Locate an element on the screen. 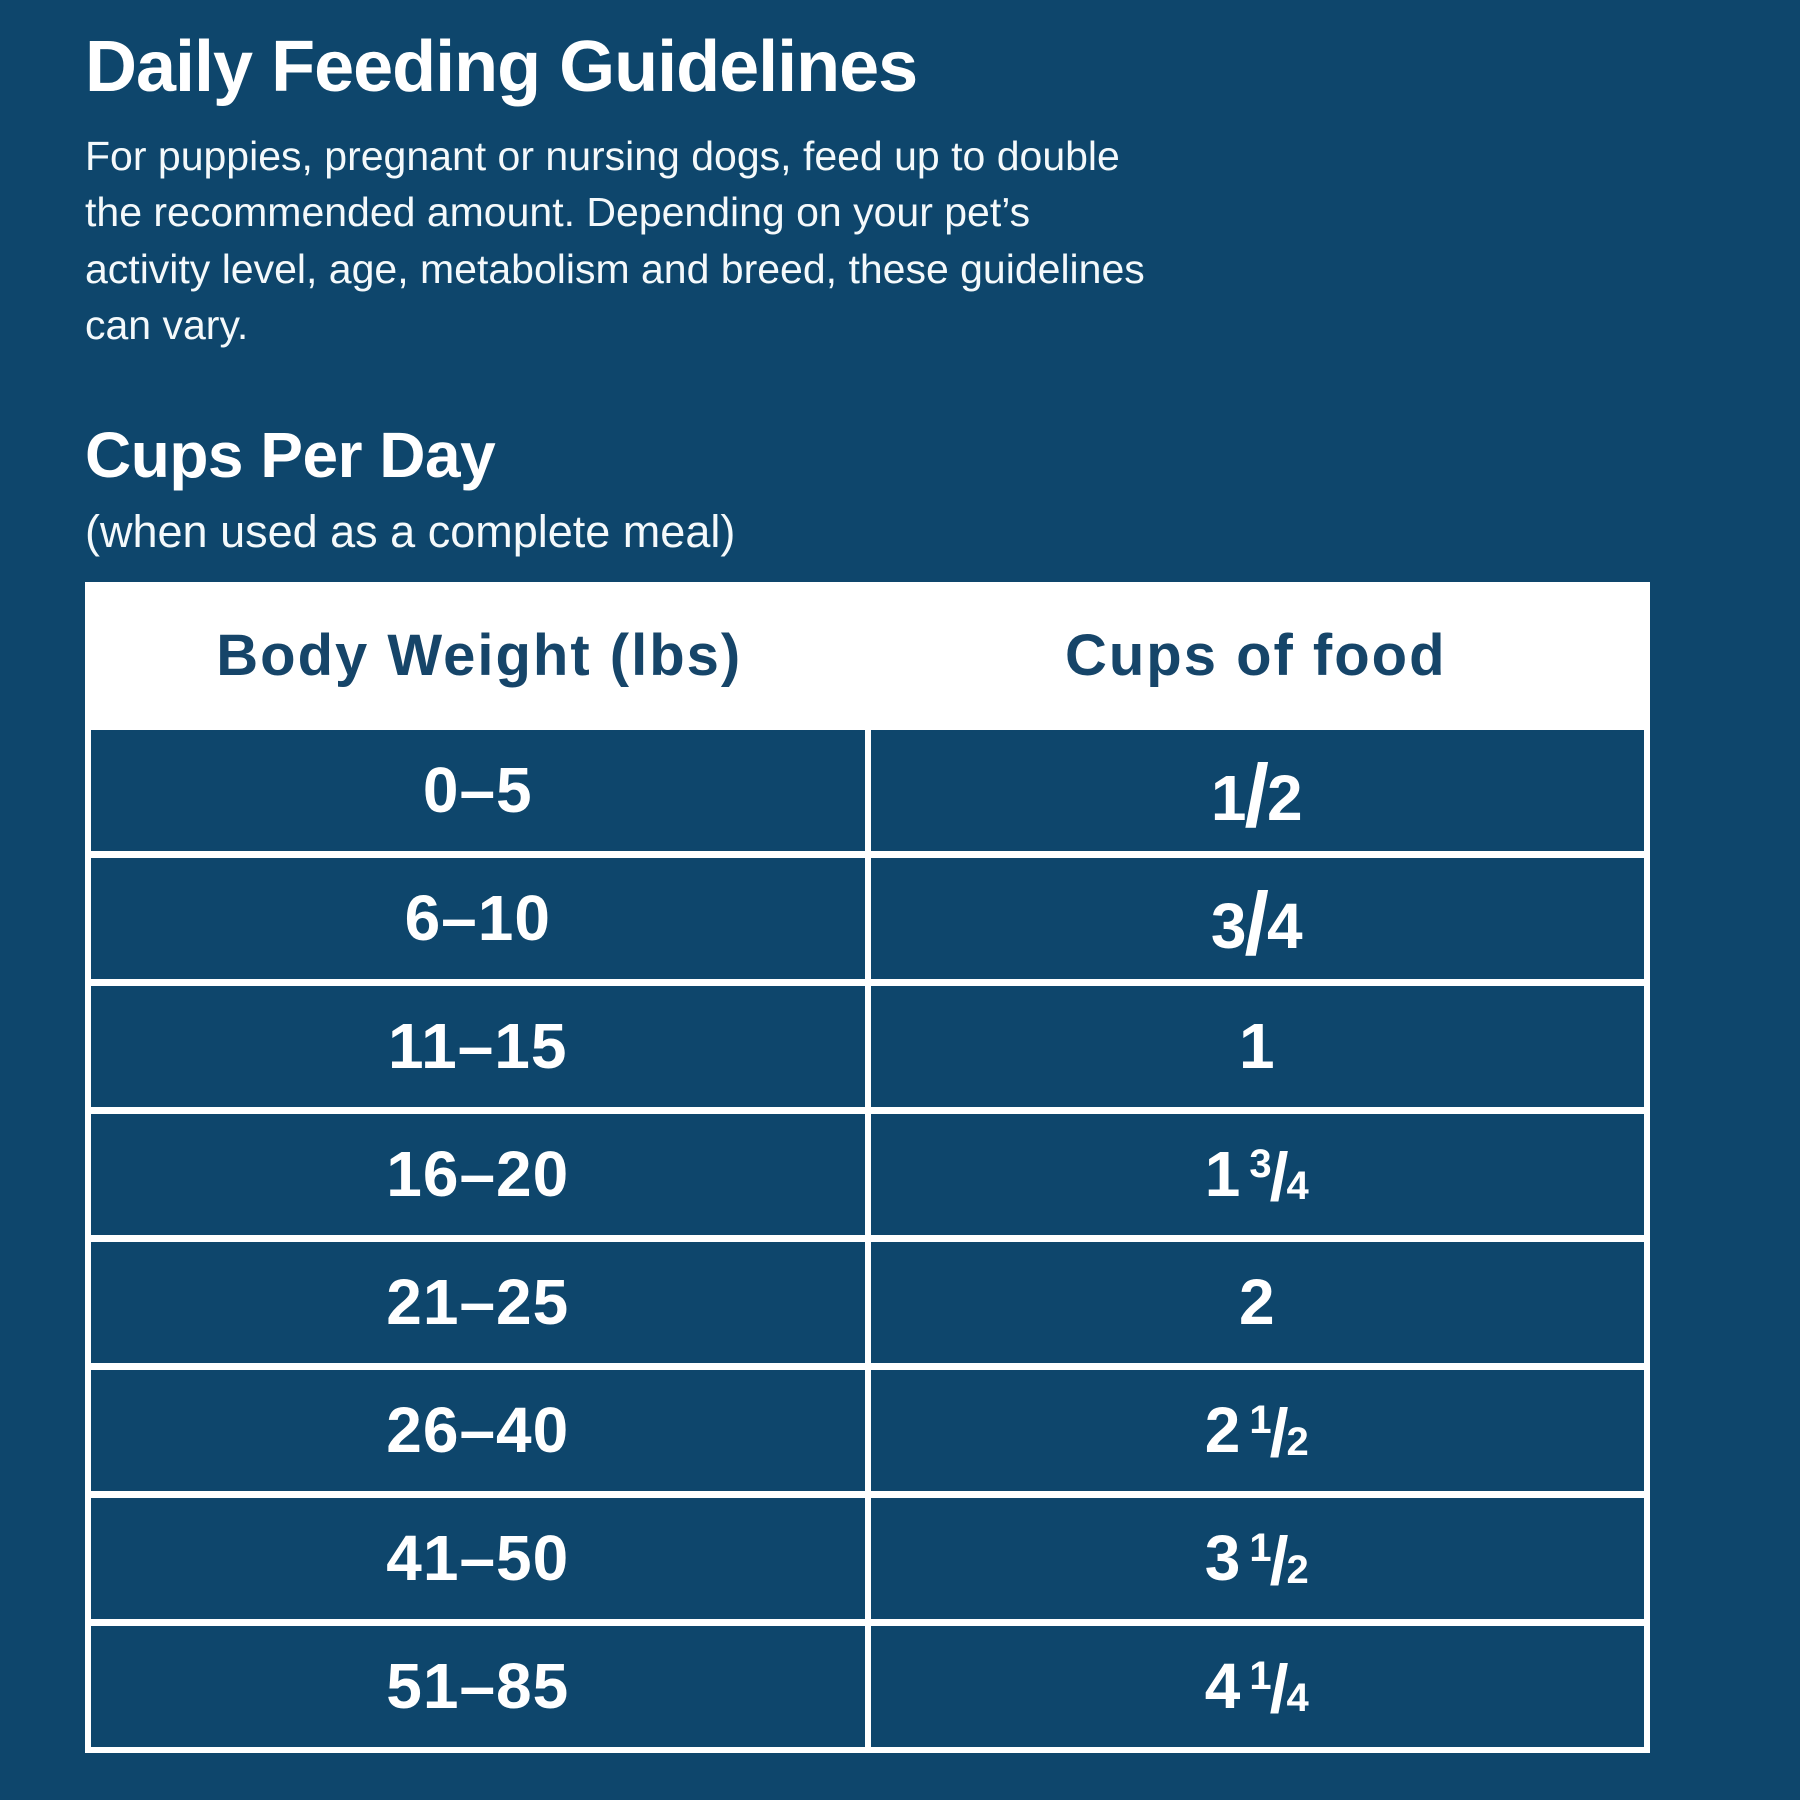 The image size is (1800, 1800). table-row: 26–40 2 1/2 is located at coordinates (867, 1430).